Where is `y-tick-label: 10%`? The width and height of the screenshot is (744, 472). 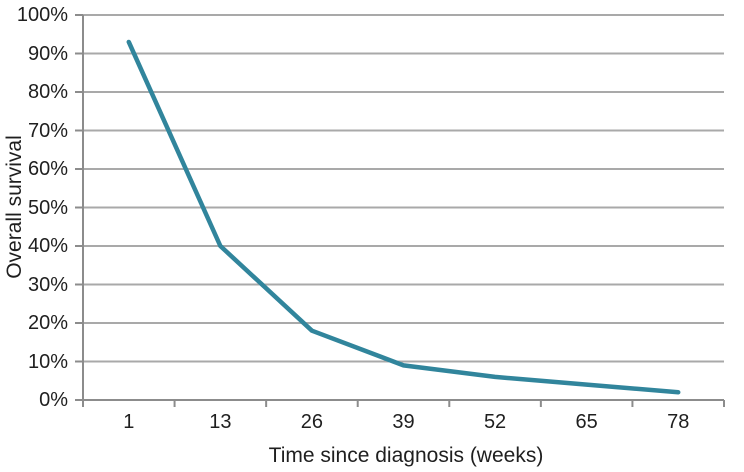 y-tick-label: 10% is located at coordinates (47, 361).